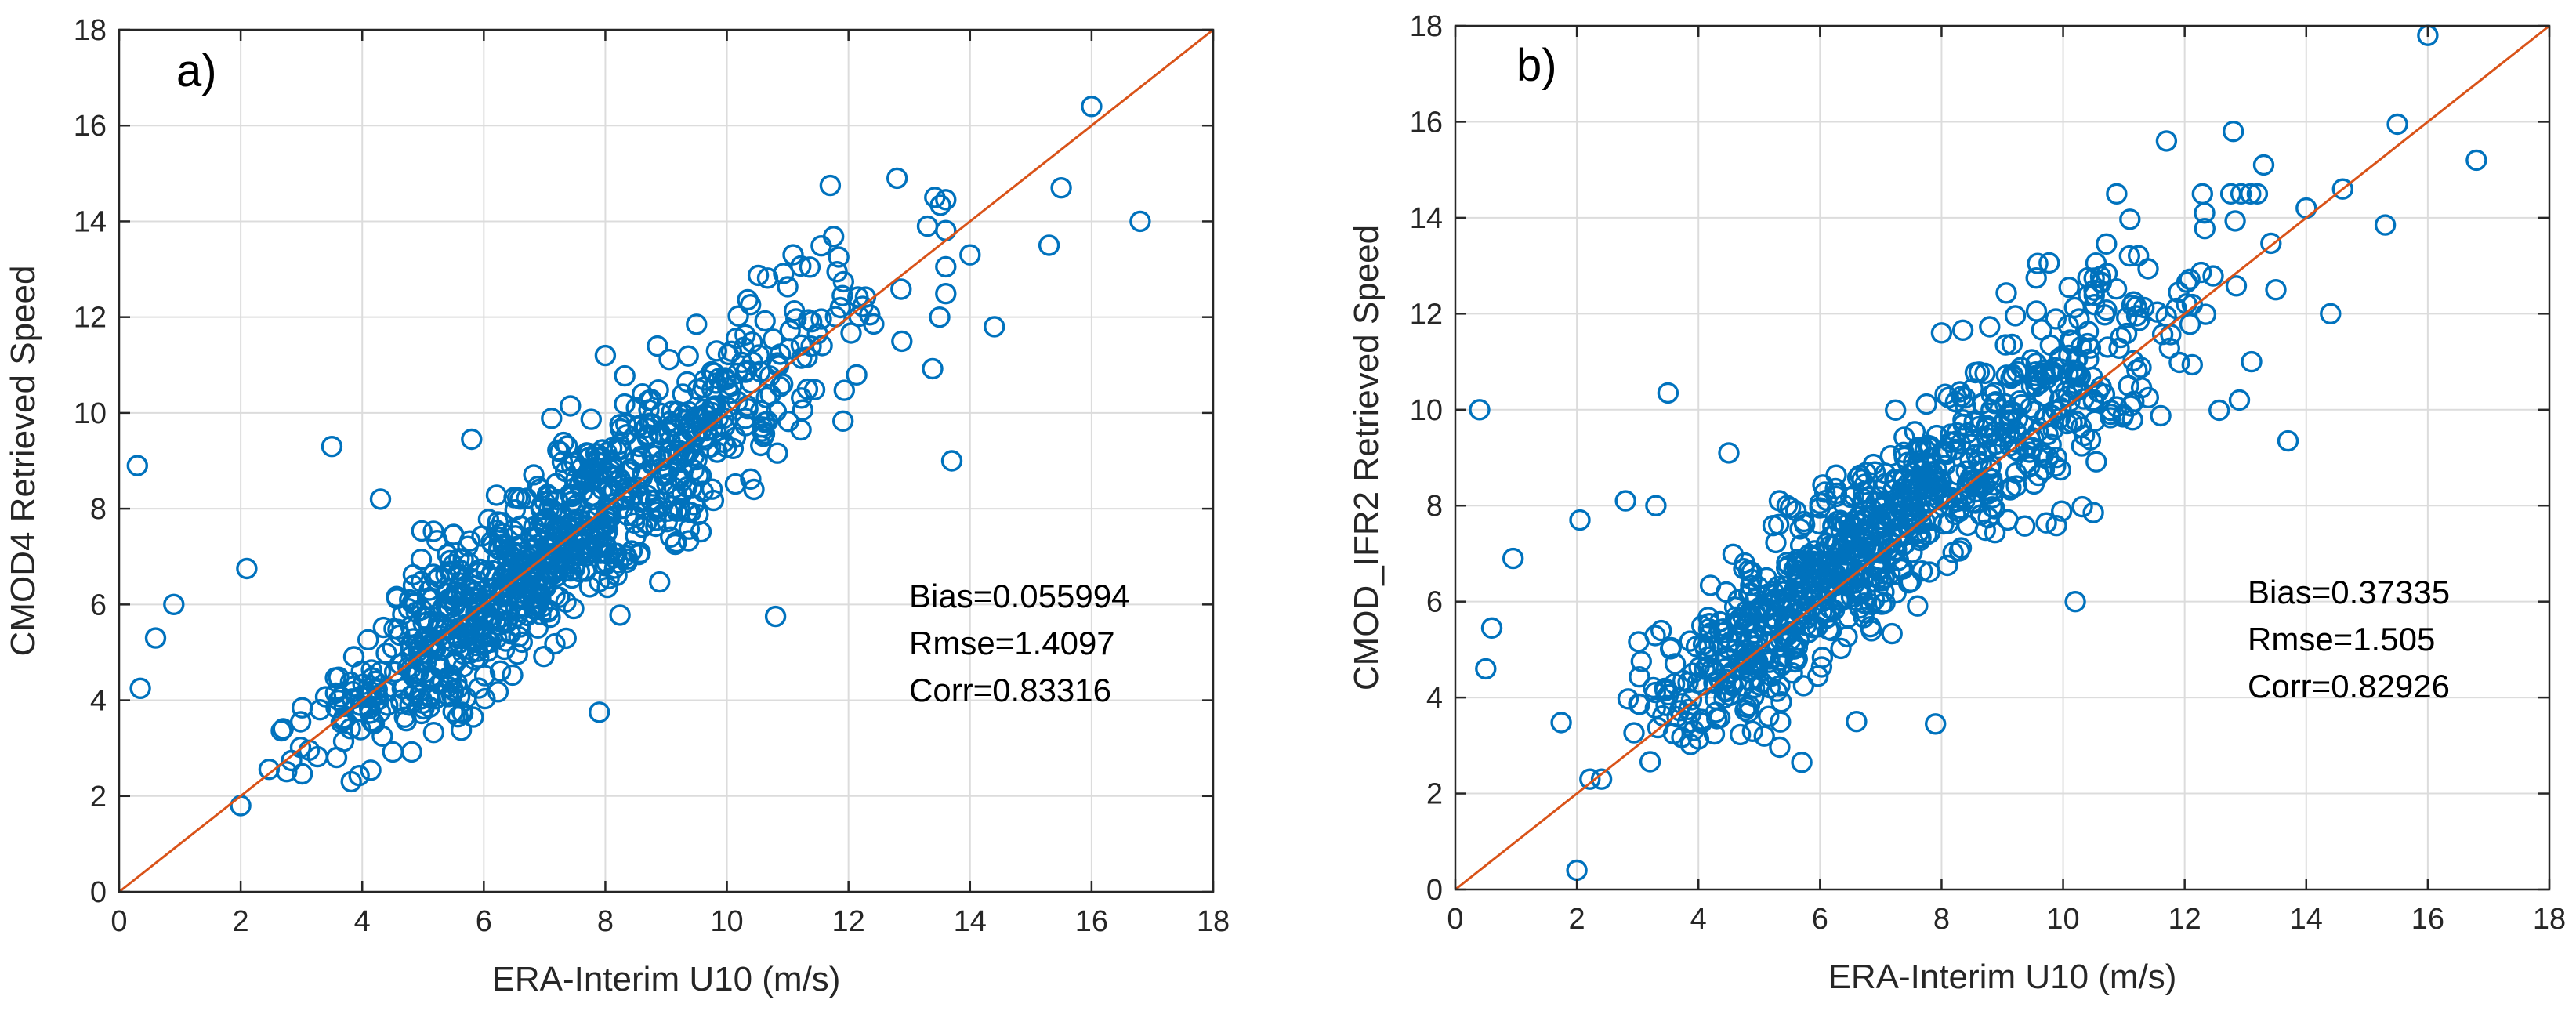  What do you see at coordinates (23, 461) in the screenshot?
I see `y-axis-label: CMOD4 Retrieved Speed` at bounding box center [23, 461].